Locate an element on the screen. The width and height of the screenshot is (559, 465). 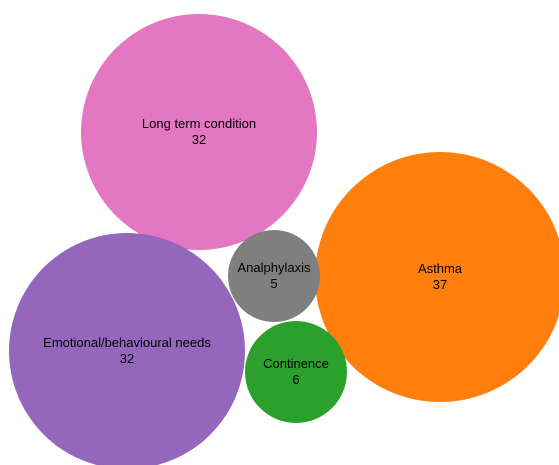
bubble-value: 37 is located at coordinates (440, 284).